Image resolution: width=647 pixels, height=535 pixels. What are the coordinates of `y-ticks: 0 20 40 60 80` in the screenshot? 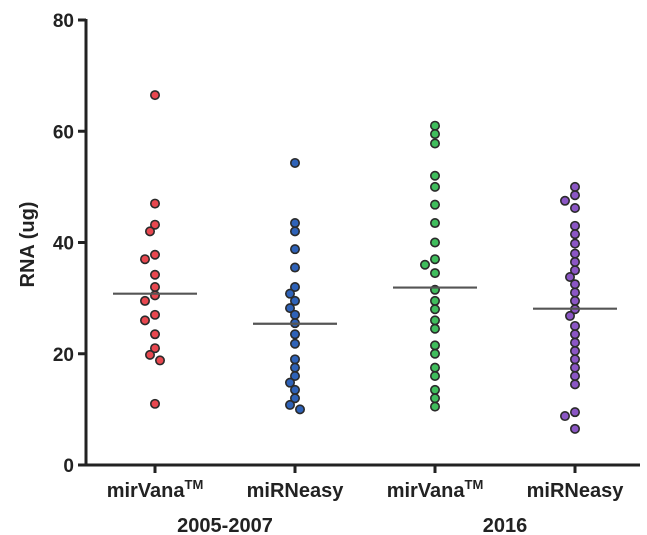 It's located at (69, 244).